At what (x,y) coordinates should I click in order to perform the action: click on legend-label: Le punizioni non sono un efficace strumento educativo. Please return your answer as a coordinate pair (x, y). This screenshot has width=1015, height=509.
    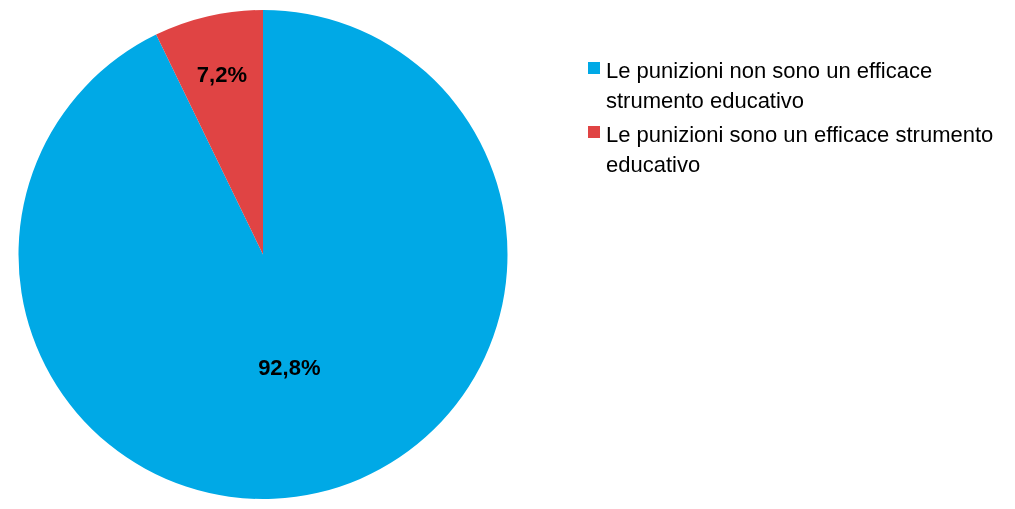
    Looking at the image, I should click on (770, 86).